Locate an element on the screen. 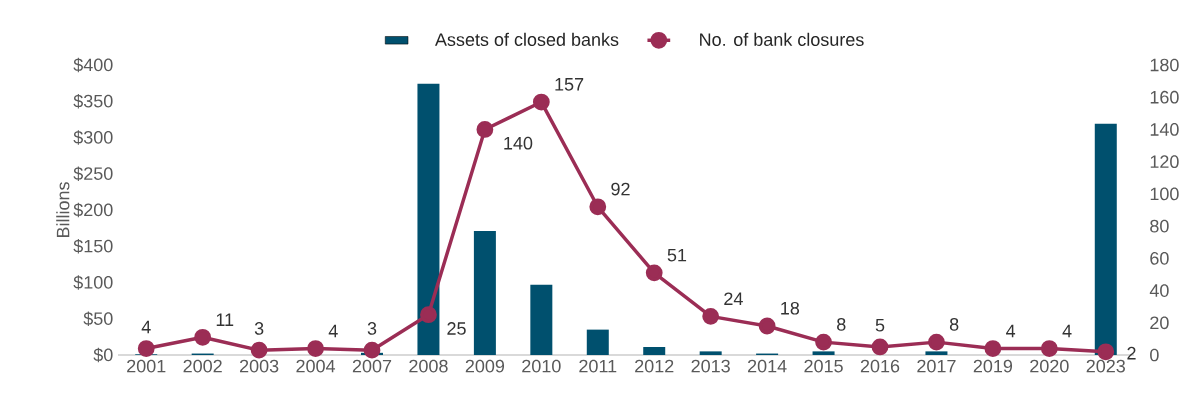  legend-label: No. of bank closures is located at coordinates (782, 39).